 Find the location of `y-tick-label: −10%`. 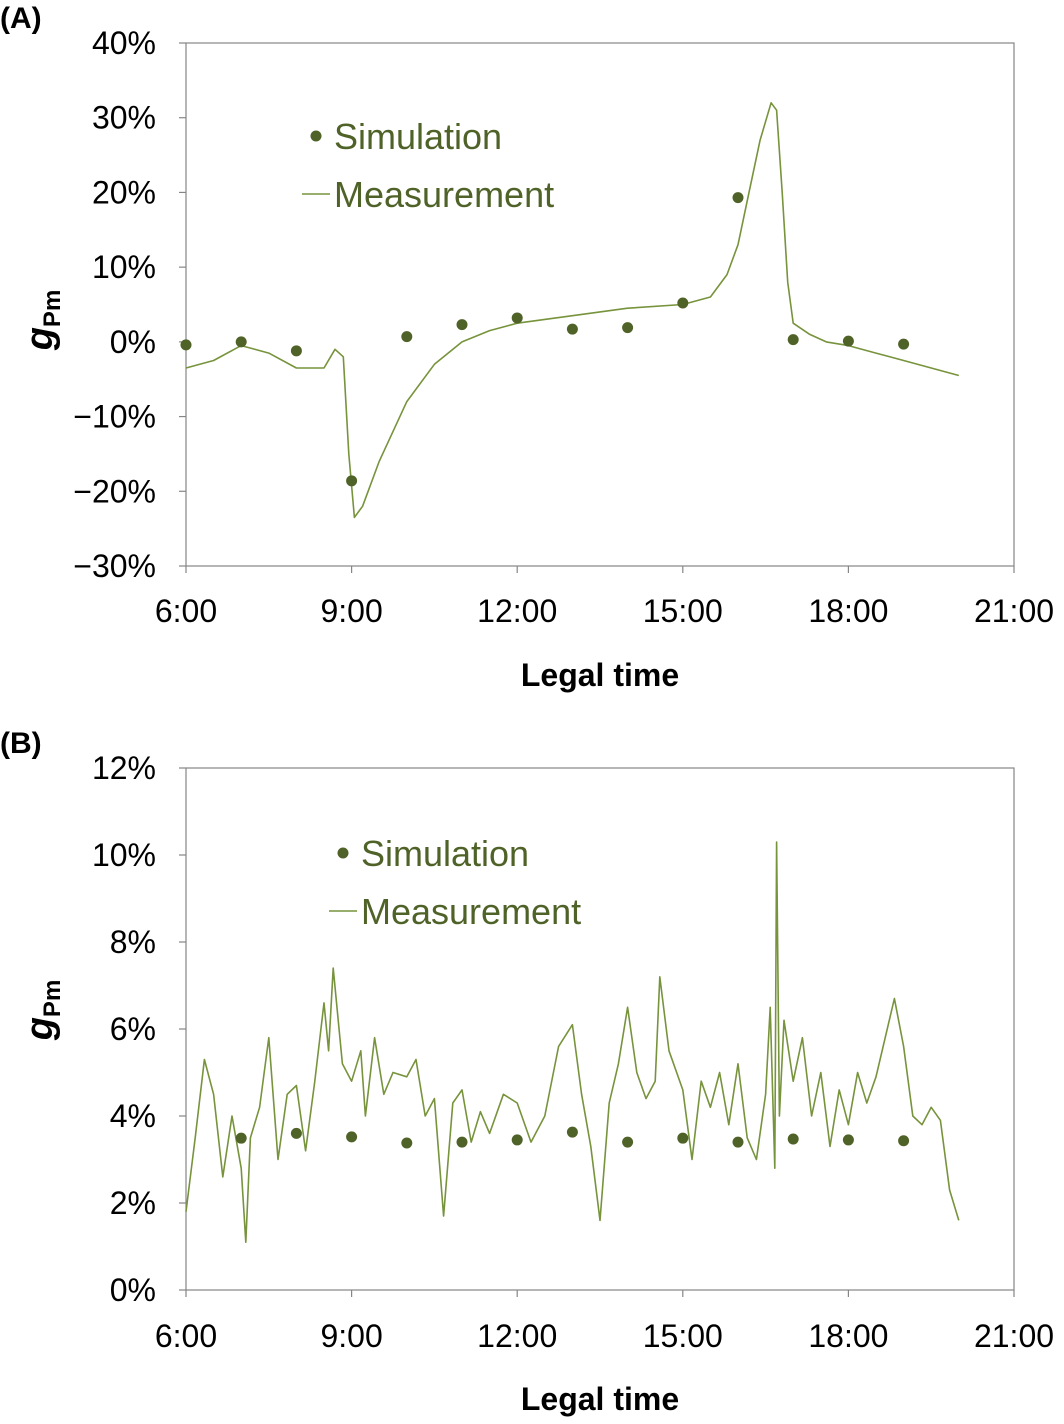

y-tick-label: −10% is located at coordinates (114, 417).